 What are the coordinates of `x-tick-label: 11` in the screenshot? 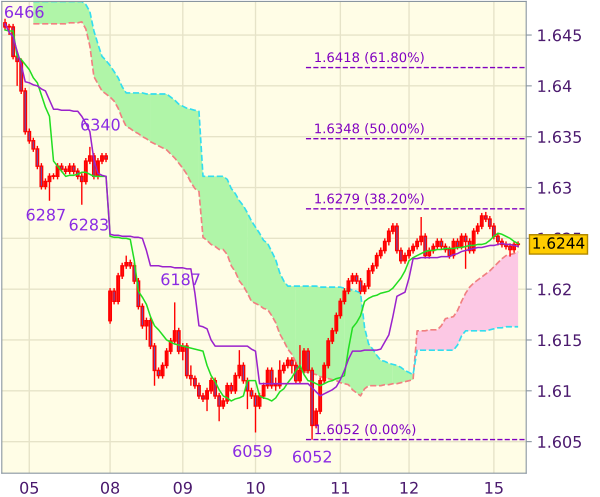 It's located at (341, 488).